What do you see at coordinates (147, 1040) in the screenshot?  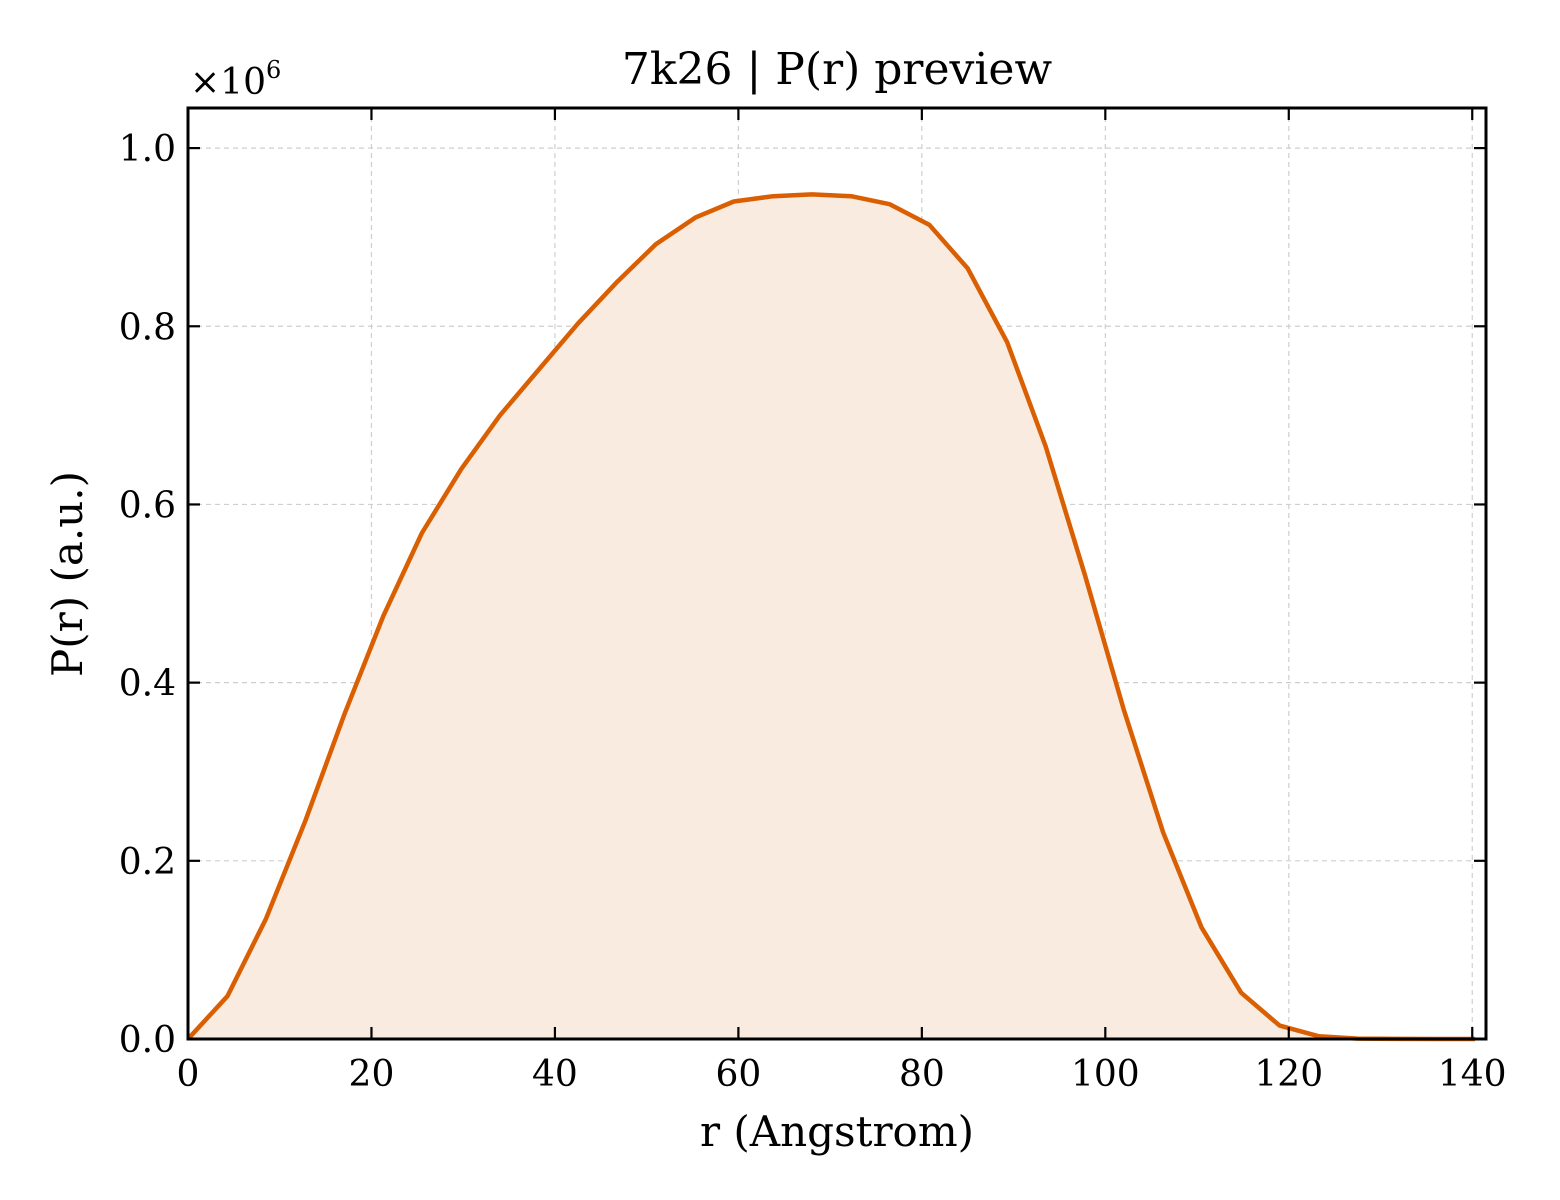 I see `y-tick-label: 0.0` at bounding box center [147, 1040].